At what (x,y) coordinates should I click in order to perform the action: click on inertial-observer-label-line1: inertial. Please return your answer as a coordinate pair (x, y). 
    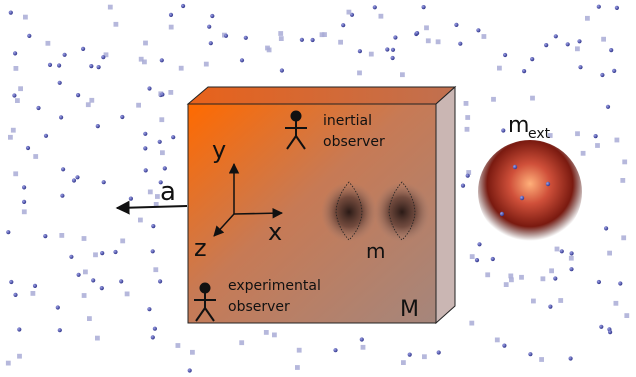
    Looking at the image, I should click on (347, 121).